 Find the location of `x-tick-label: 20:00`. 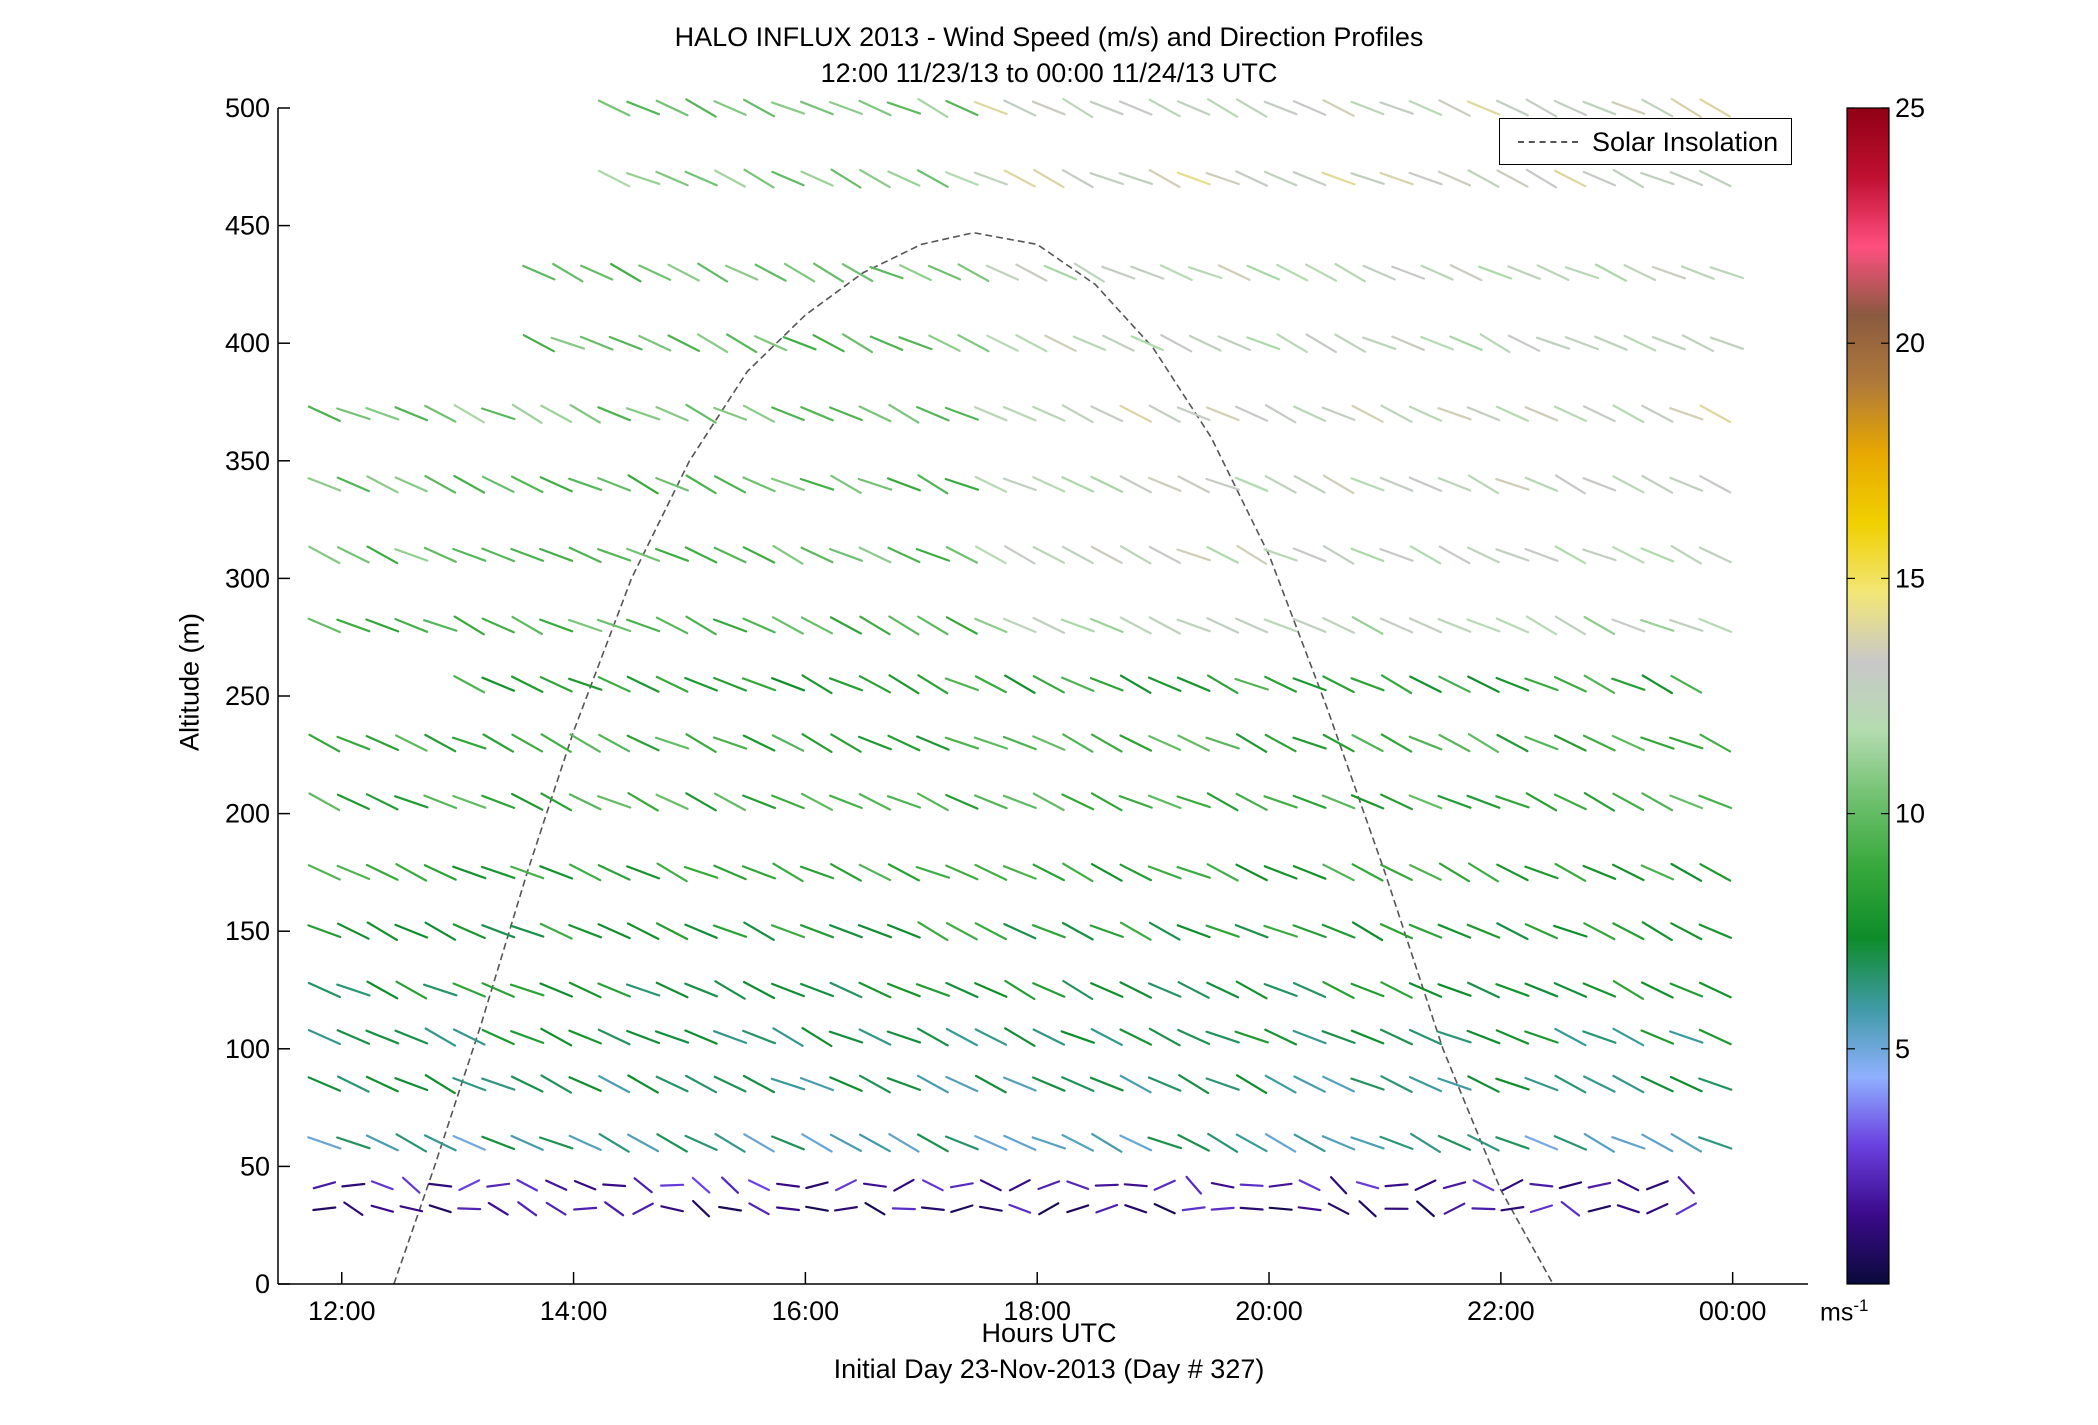

x-tick-label: 20:00 is located at coordinates (1269, 1311).